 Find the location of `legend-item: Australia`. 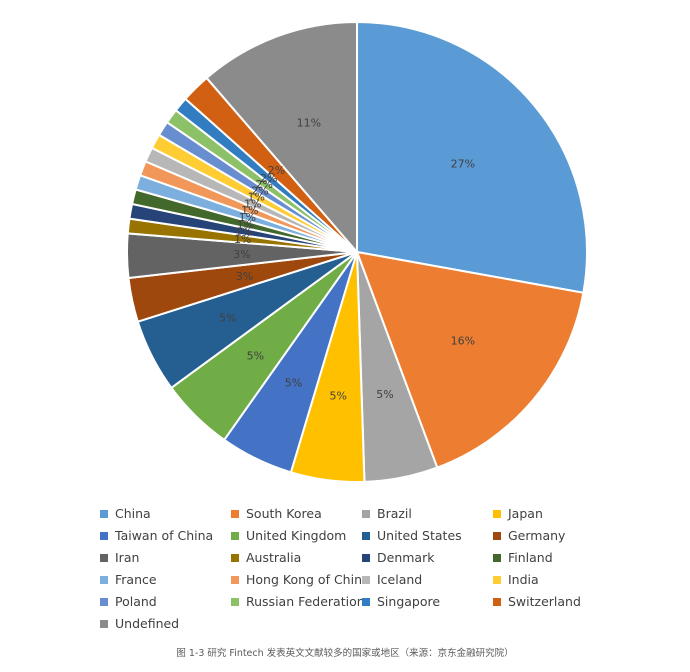

legend-item: Australia is located at coordinates (296, 557).